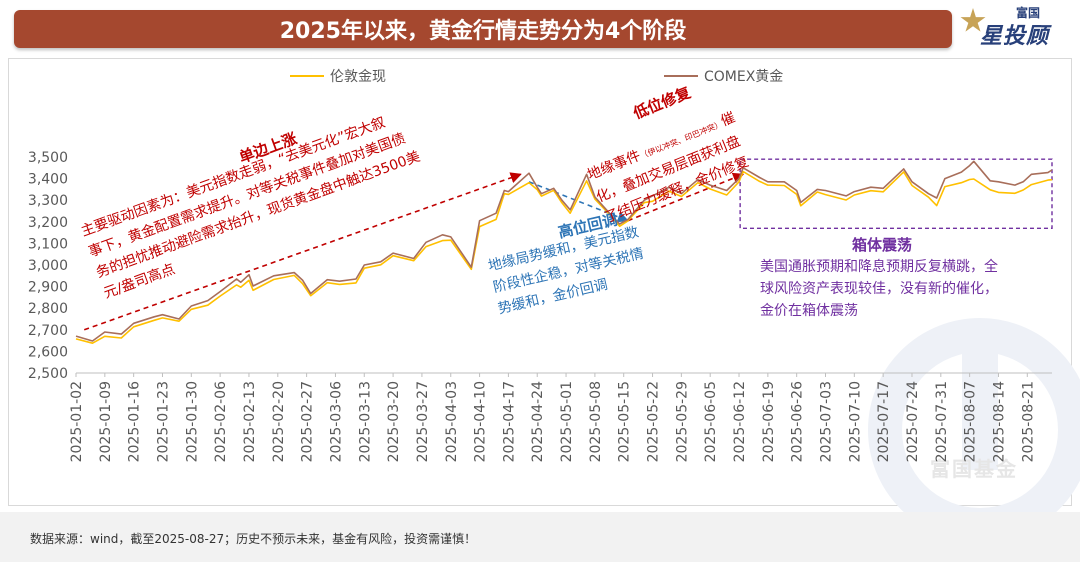  Describe the element at coordinates (567, 421) in the screenshot. I see `x-tick-label: 2025-05-01` at that location.